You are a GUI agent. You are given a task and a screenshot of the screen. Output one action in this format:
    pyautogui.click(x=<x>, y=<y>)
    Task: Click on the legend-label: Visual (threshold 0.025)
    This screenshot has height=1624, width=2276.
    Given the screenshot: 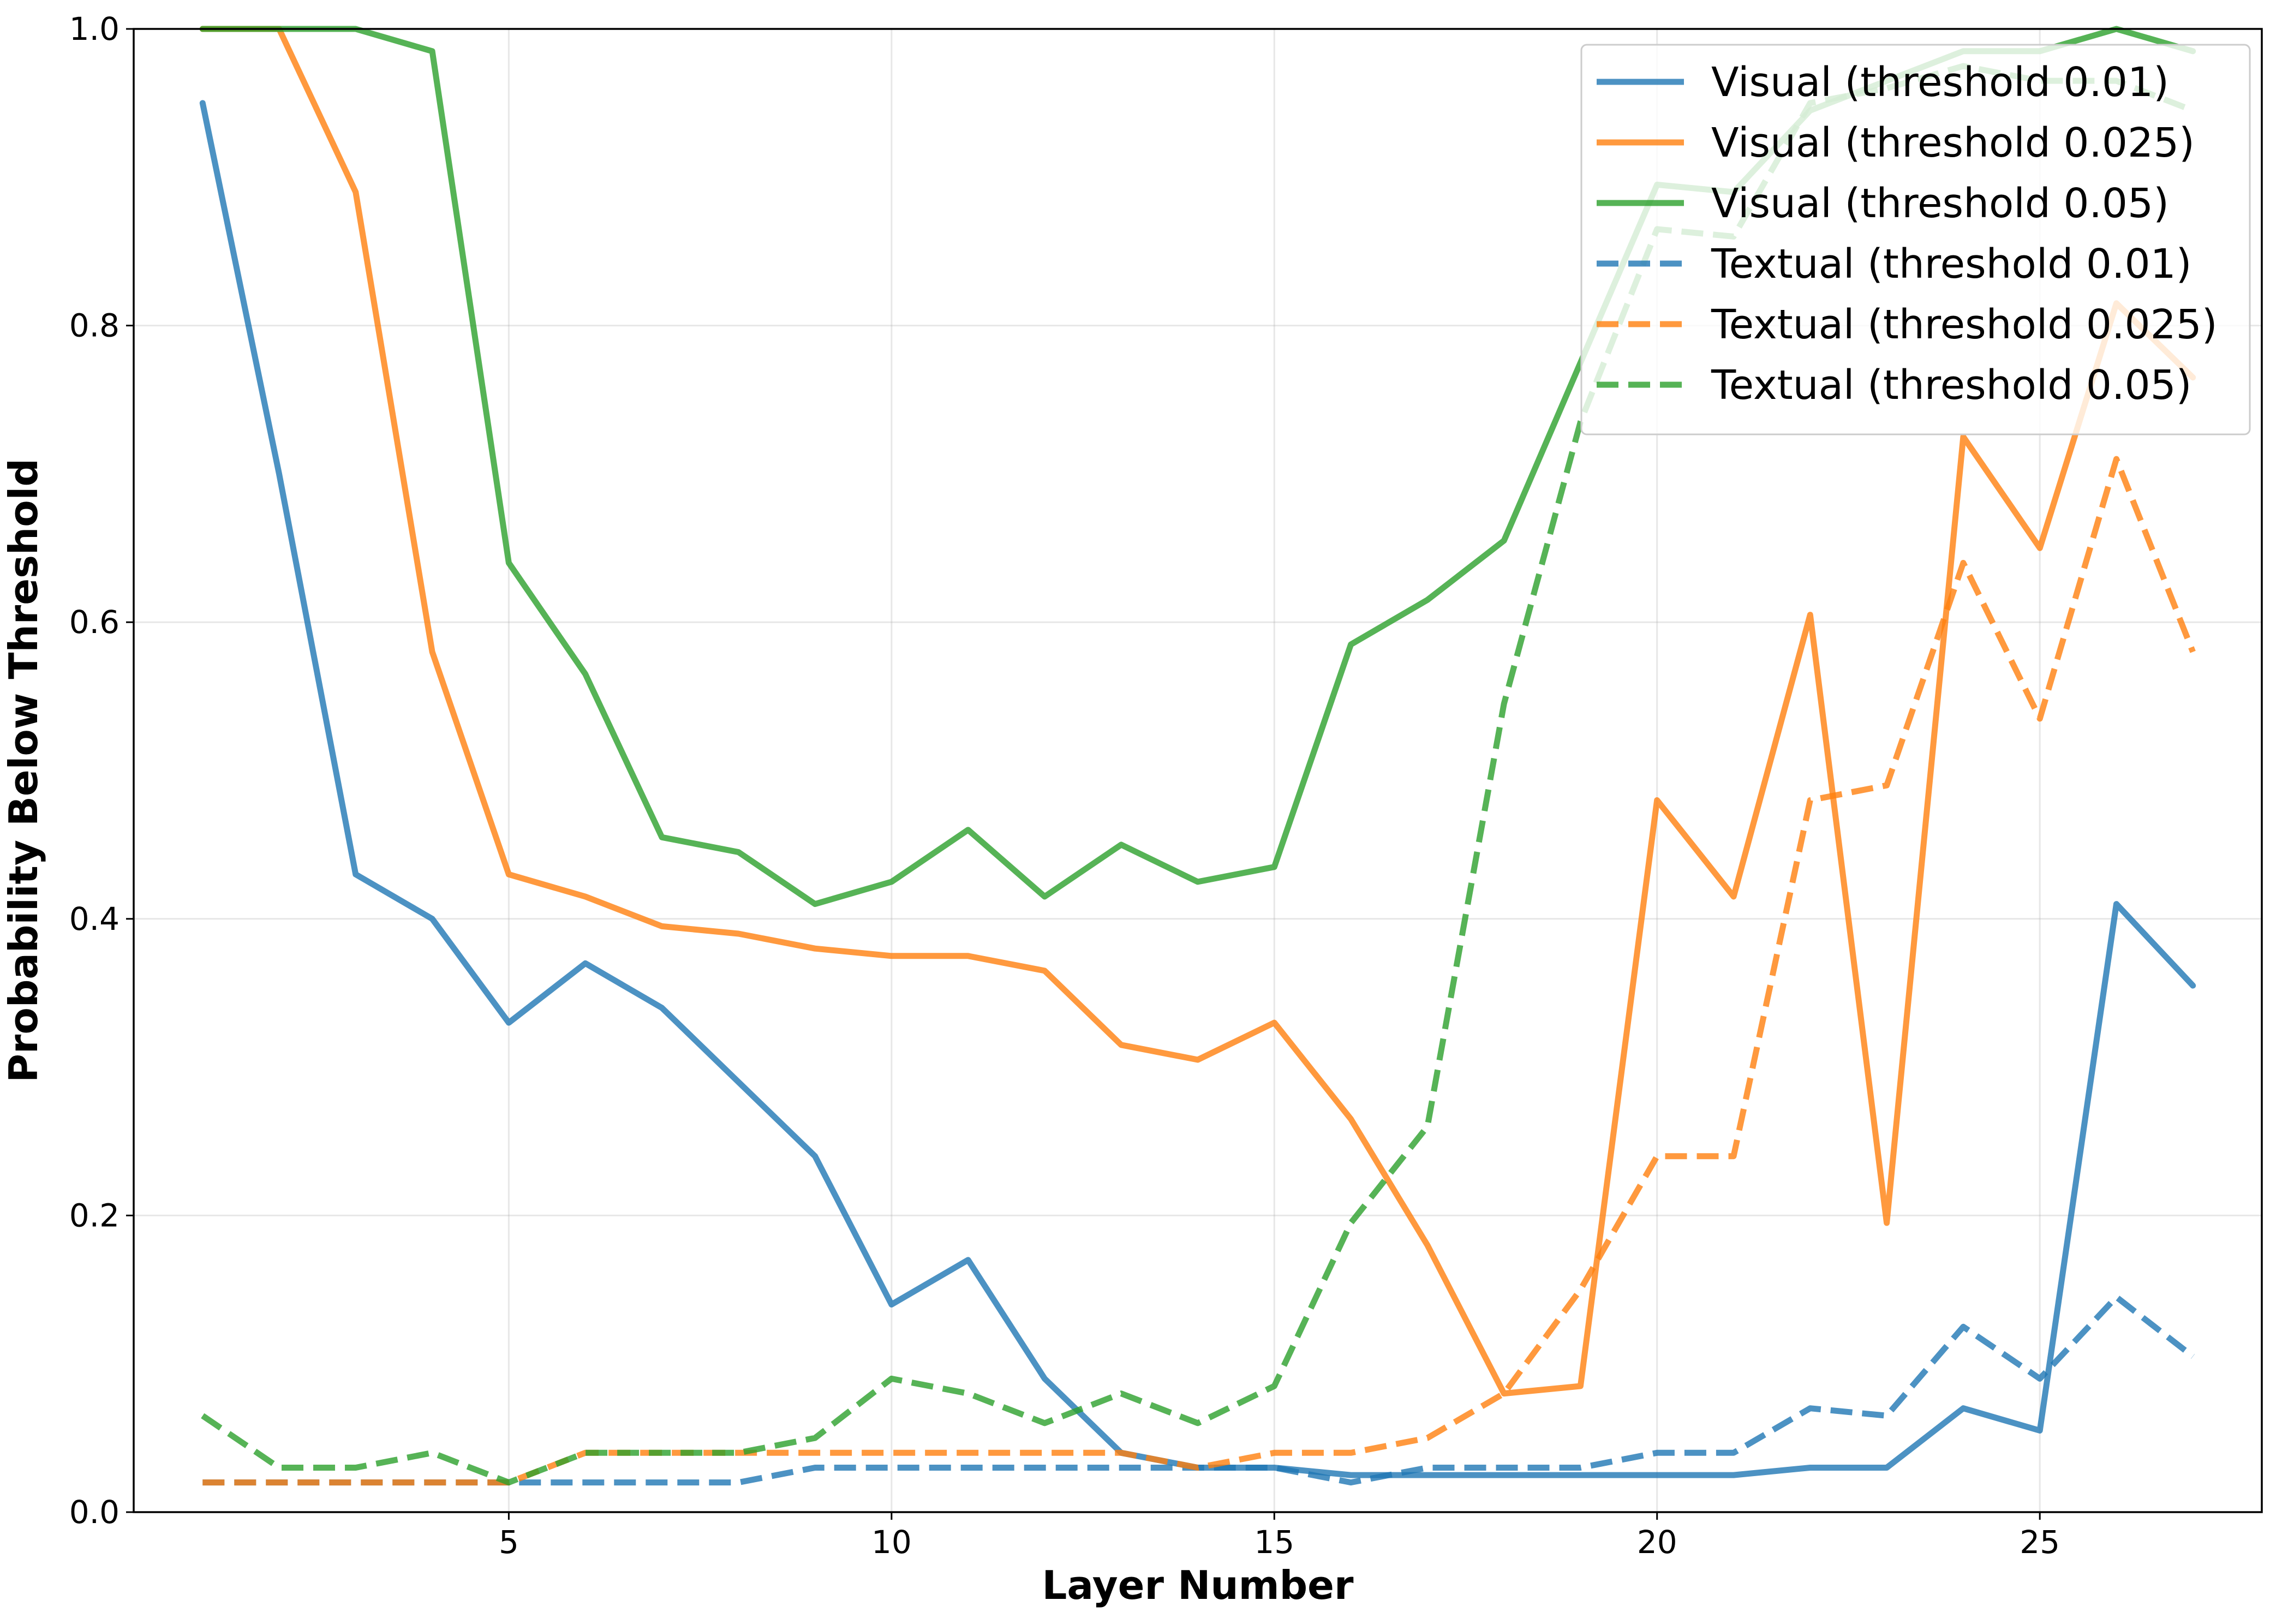 What is the action you would take?
    pyautogui.click(x=1953, y=143)
    